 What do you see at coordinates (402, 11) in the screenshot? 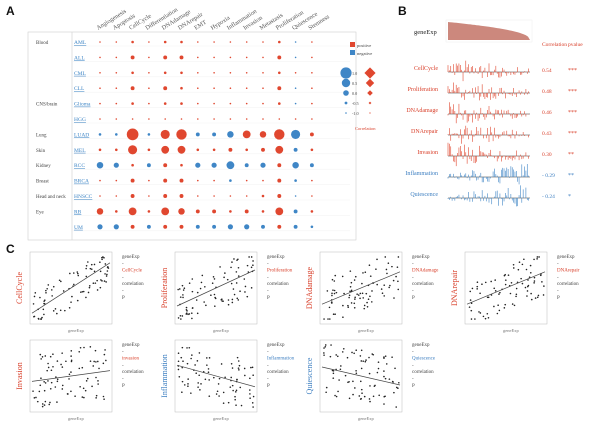
I see `panel-b-letter: B` at bounding box center [402, 11].